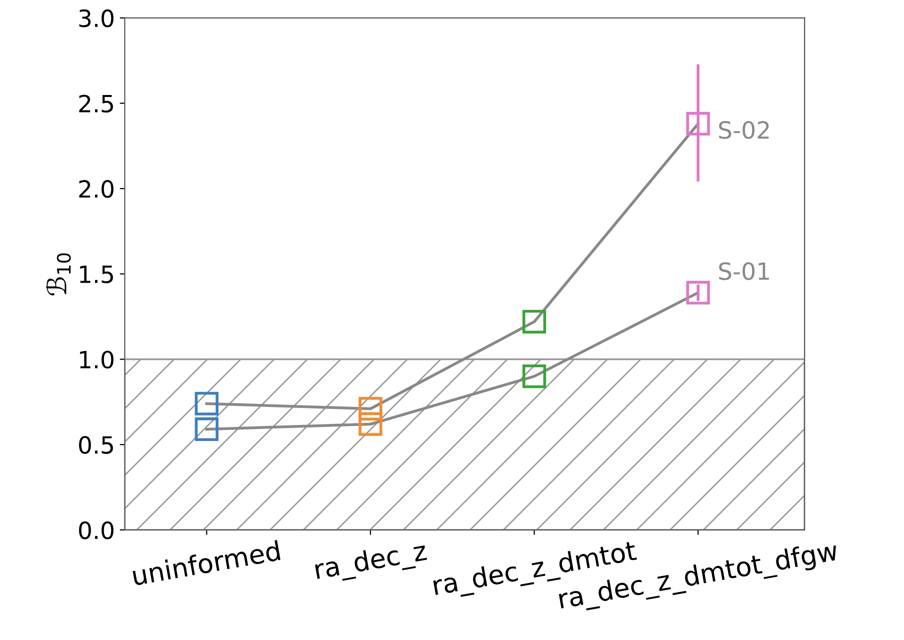 This screenshot has width=904, height=640. Describe the element at coordinates (97, 359) in the screenshot. I see `y-tick-label: 1.0` at that location.